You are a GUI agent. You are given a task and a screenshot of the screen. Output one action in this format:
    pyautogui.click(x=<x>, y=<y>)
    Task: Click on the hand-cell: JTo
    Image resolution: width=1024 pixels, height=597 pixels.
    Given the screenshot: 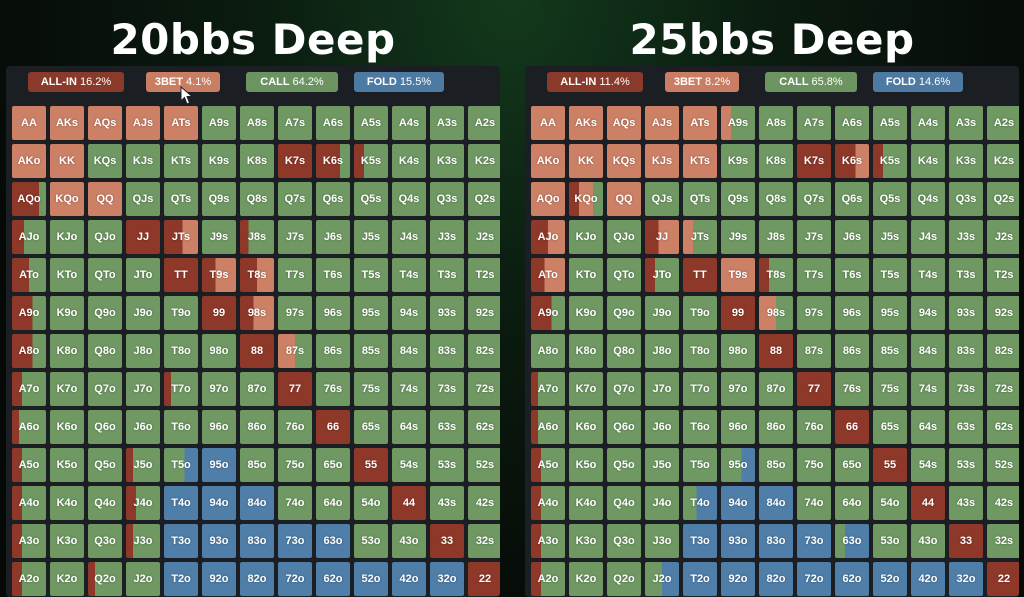 What is the action you would take?
    pyautogui.click(x=143, y=275)
    